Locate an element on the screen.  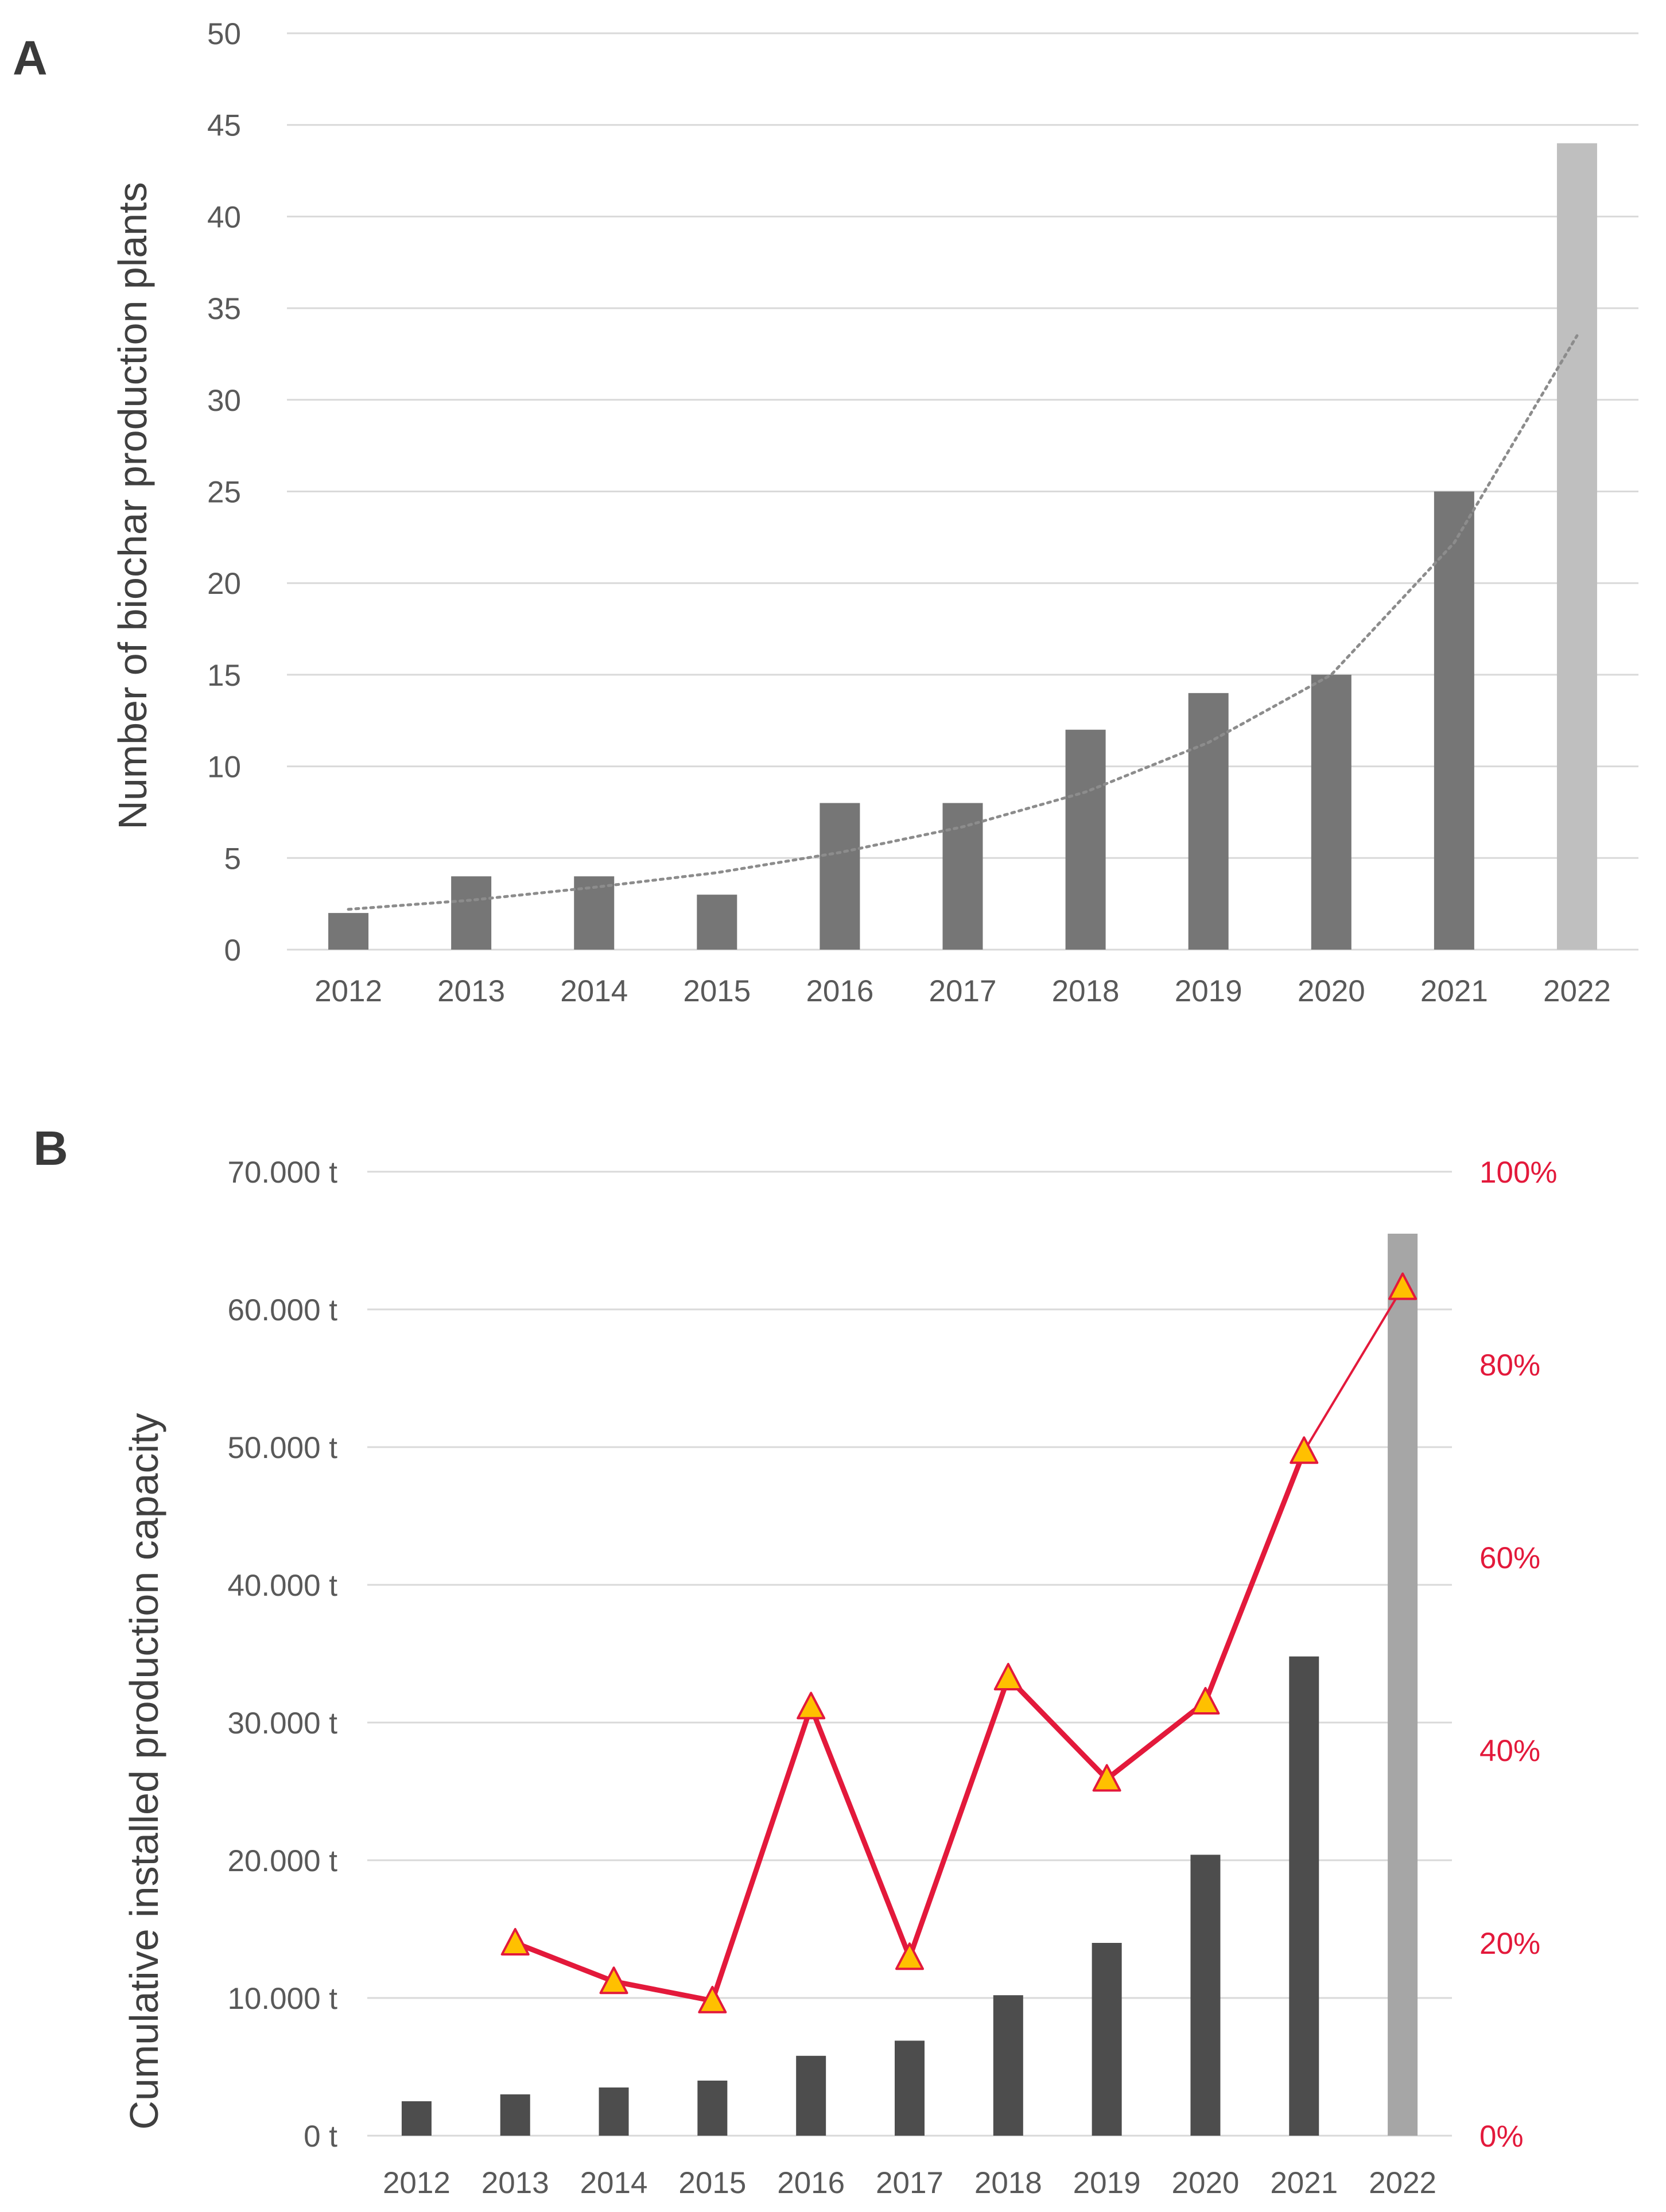
x-tick-b: 2021 is located at coordinates (1304, 2183).